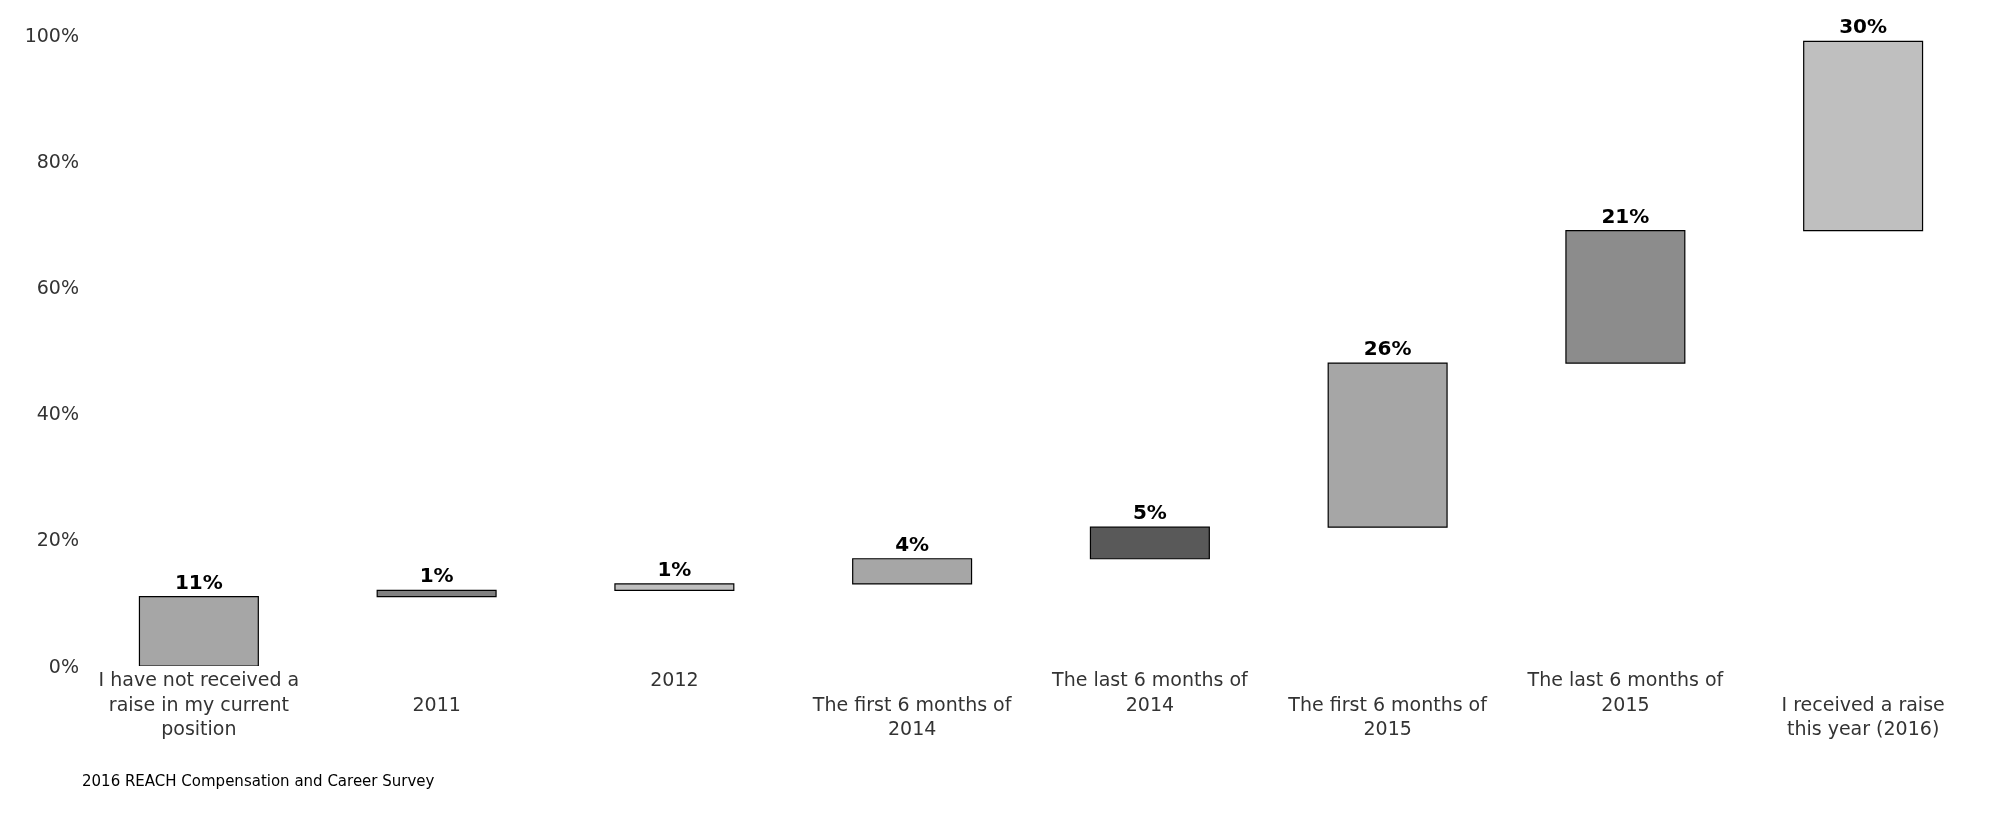 The width and height of the screenshot is (1992, 826). I want to click on y-tick-label: 80%, so click(57, 160).